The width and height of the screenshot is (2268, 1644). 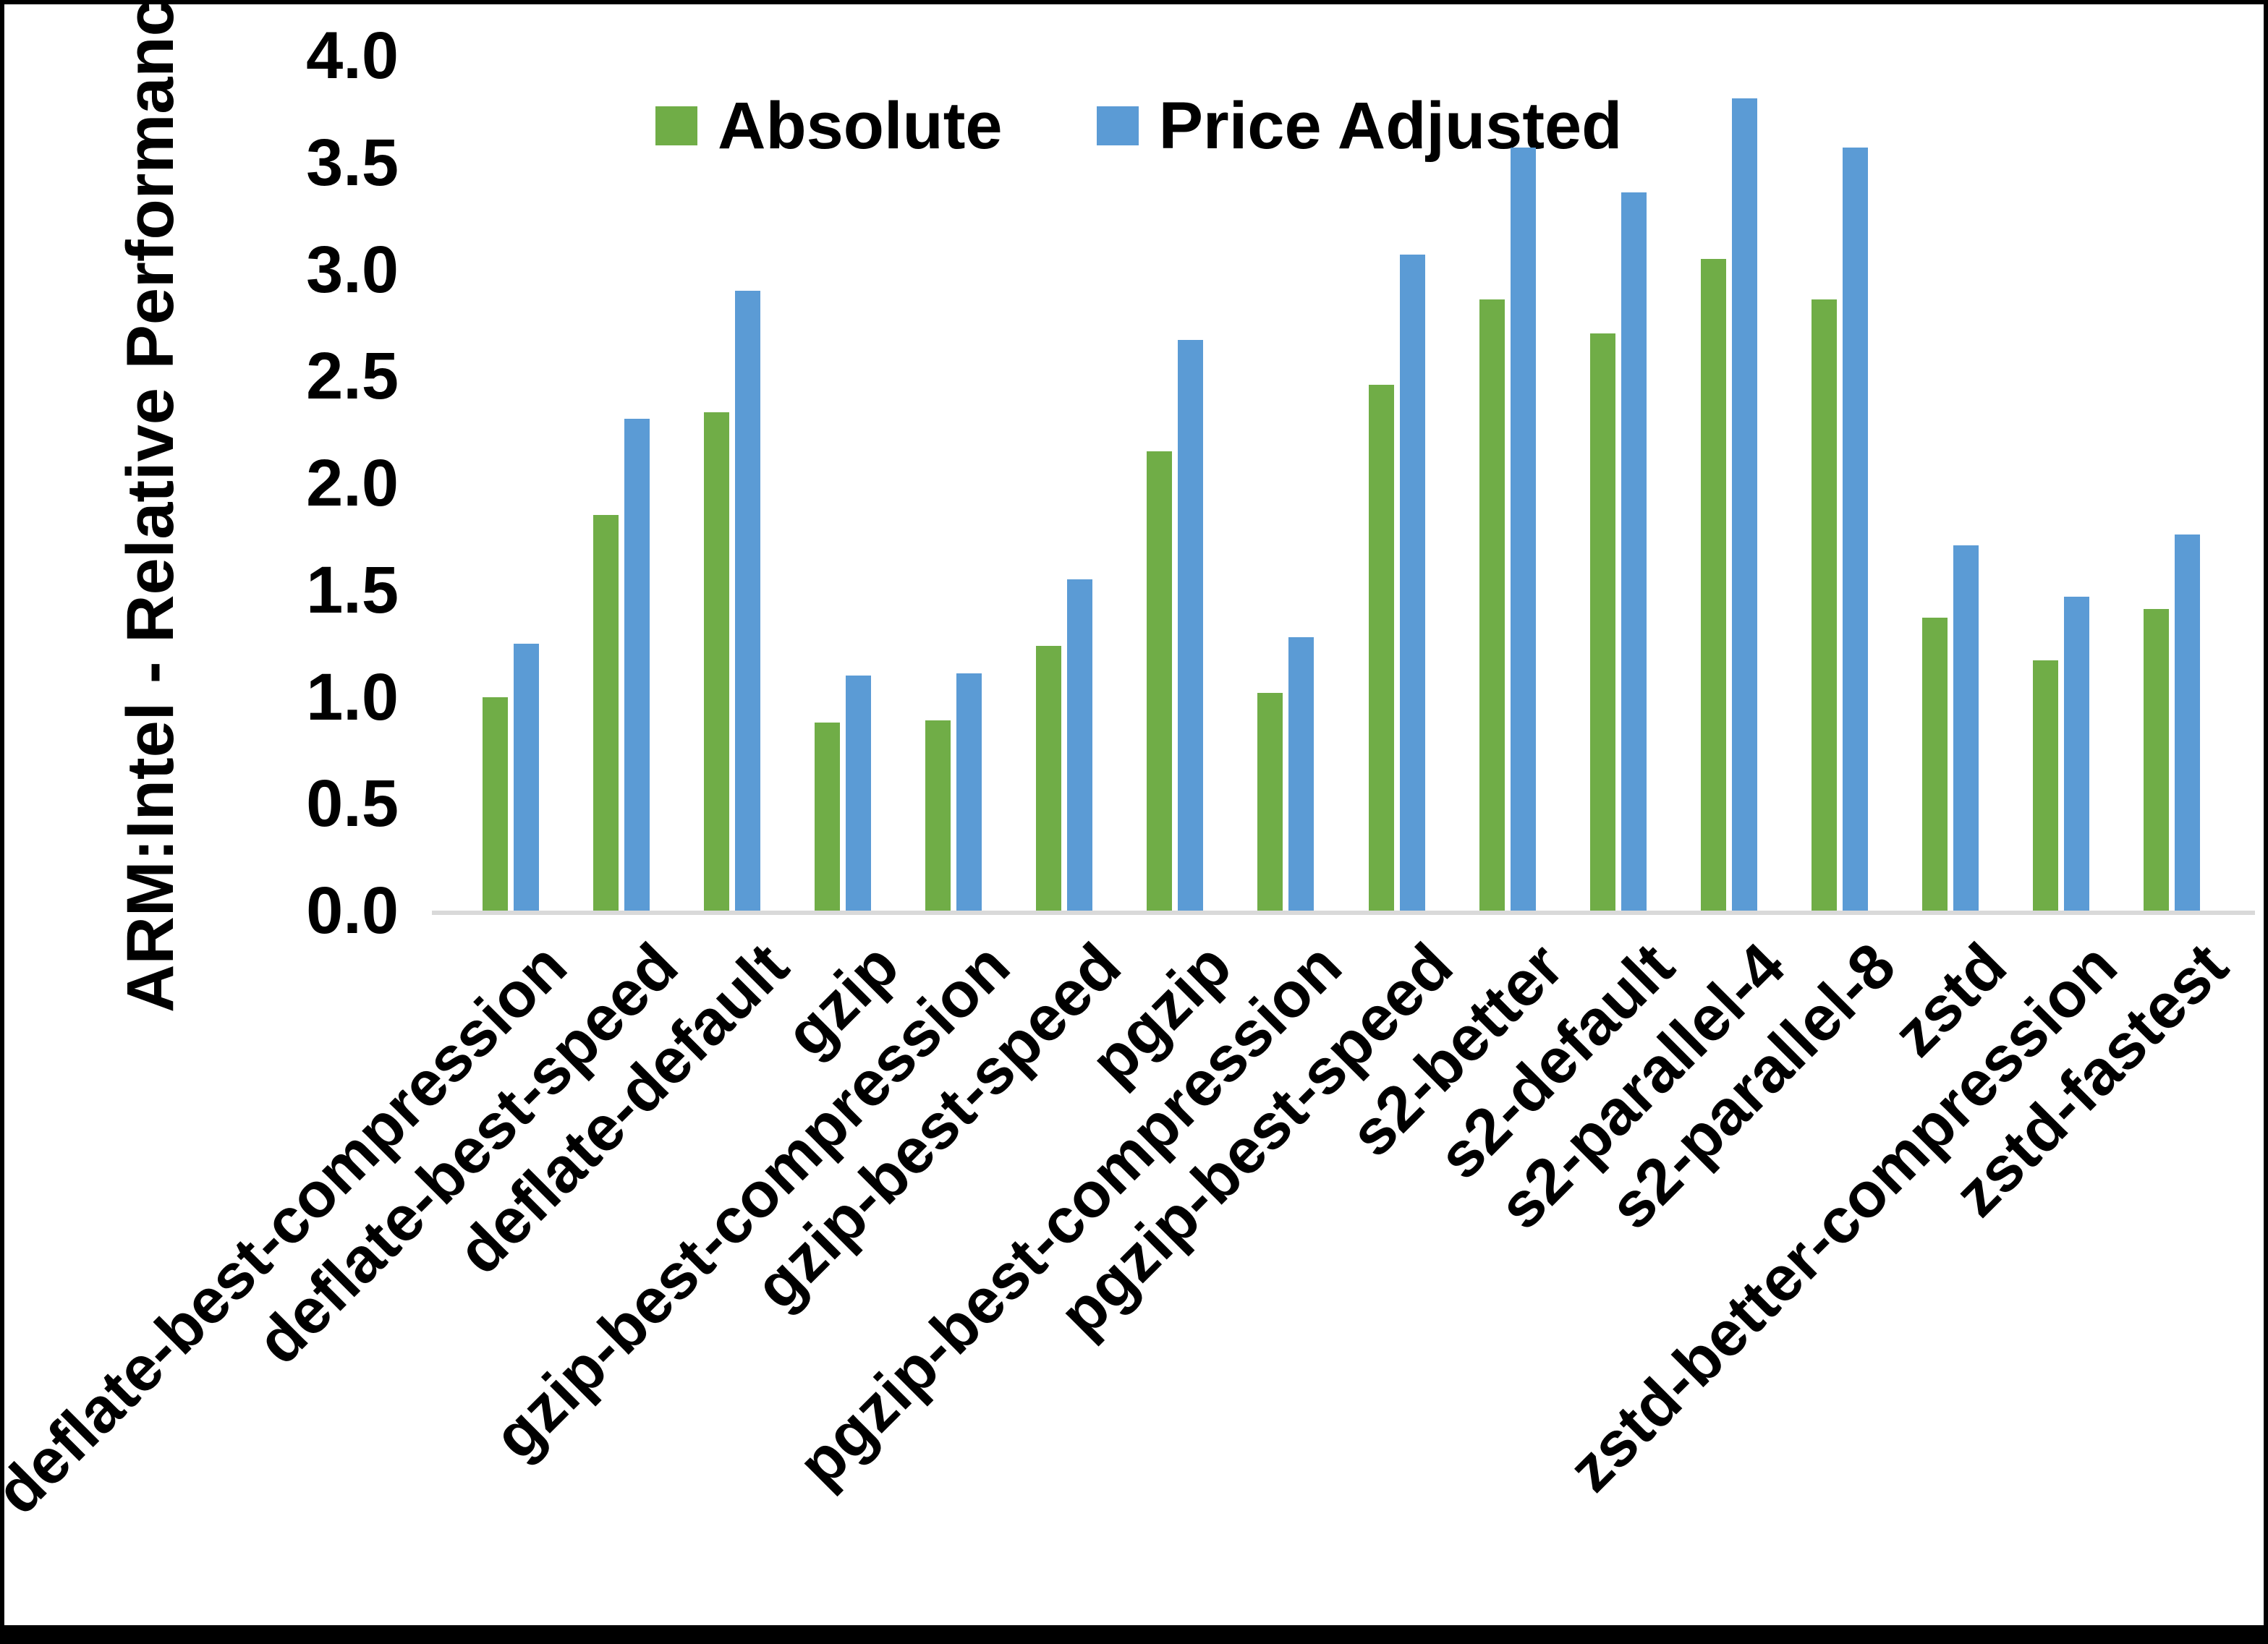 I want to click on y-tick-label-0.0: 0.0, so click(x=352, y=910).